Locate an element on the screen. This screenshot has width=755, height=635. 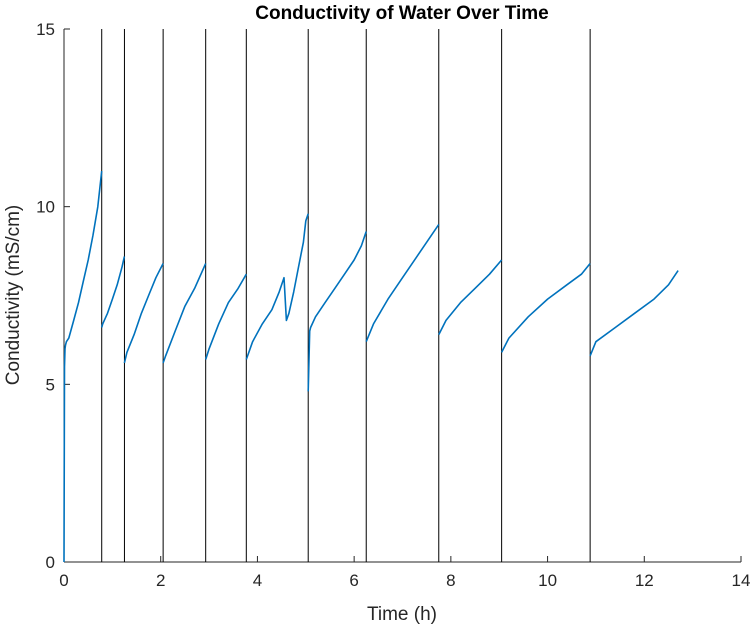
y-axis-title: Conductivity (mS/cm) is located at coordinates (13, 295).